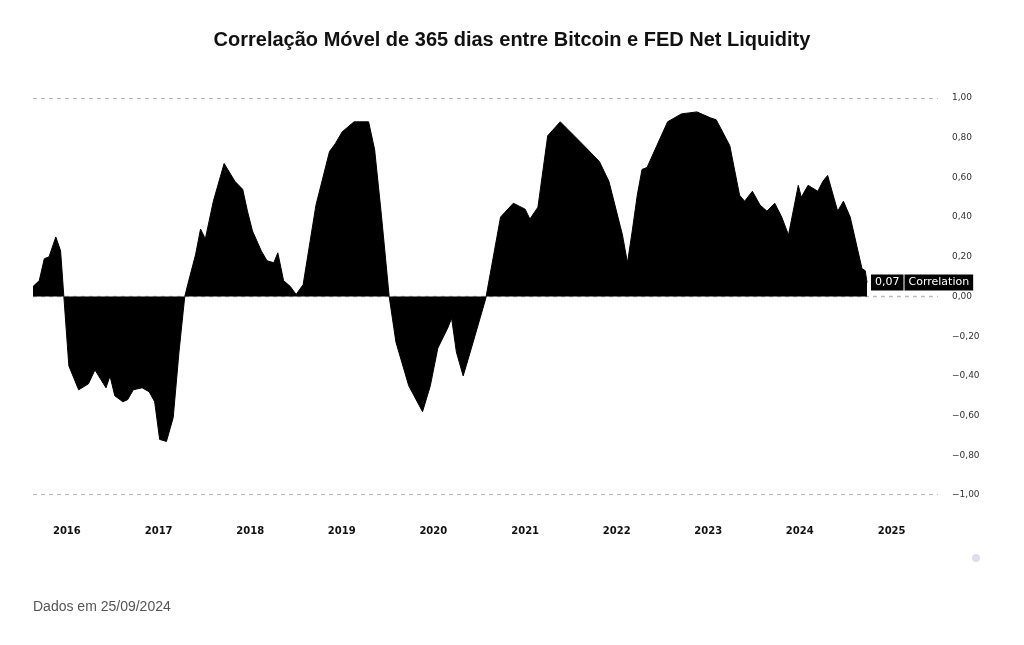 This screenshot has height=645, width=1024. I want to click on x-tick-label: 2020, so click(433, 530).